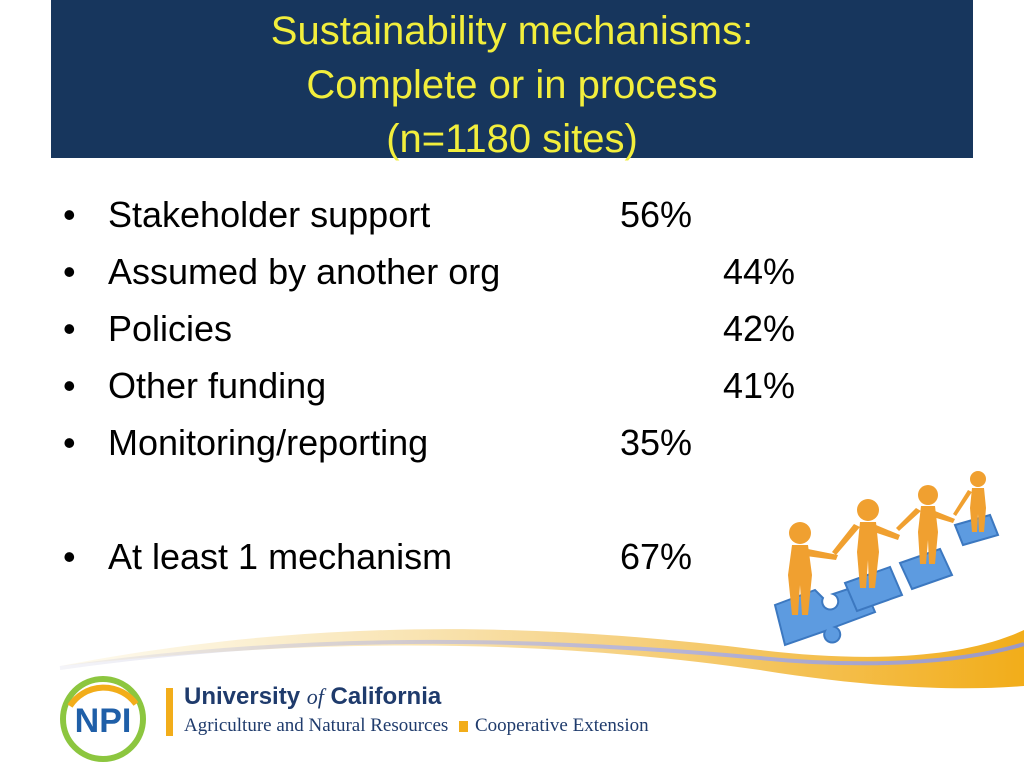 The height and width of the screenshot is (768, 1024). What do you see at coordinates (315, 696) in the screenshot?
I see `uc-name-of: of` at bounding box center [315, 696].